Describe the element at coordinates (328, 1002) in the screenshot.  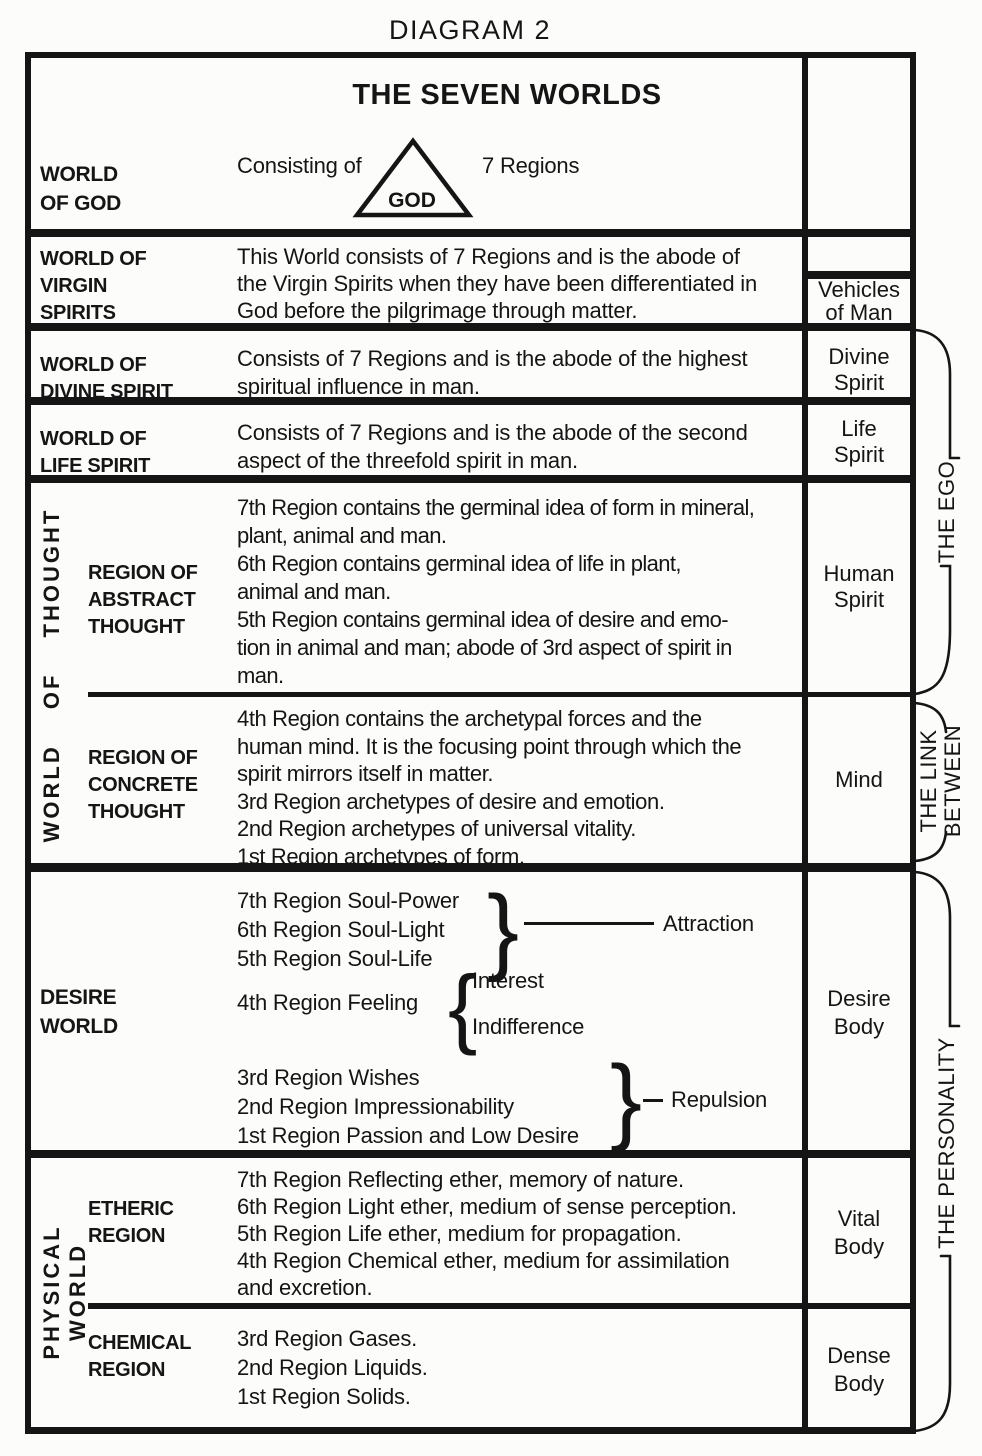
I see `desire-feeling-region: 4th Region Feeling` at that location.